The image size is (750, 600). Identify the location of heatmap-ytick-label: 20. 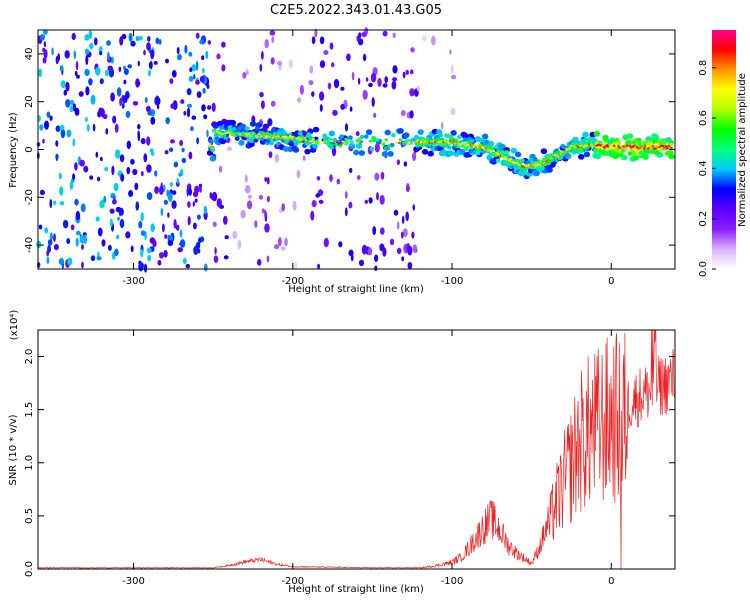
(29, 101).